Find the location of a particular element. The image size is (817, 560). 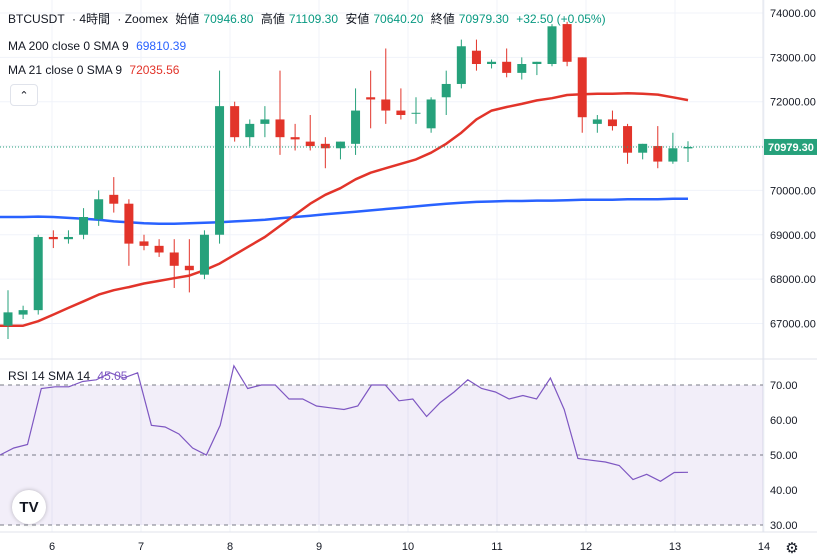

gear-icon: ⚙ is located at coordinates (792, 548).